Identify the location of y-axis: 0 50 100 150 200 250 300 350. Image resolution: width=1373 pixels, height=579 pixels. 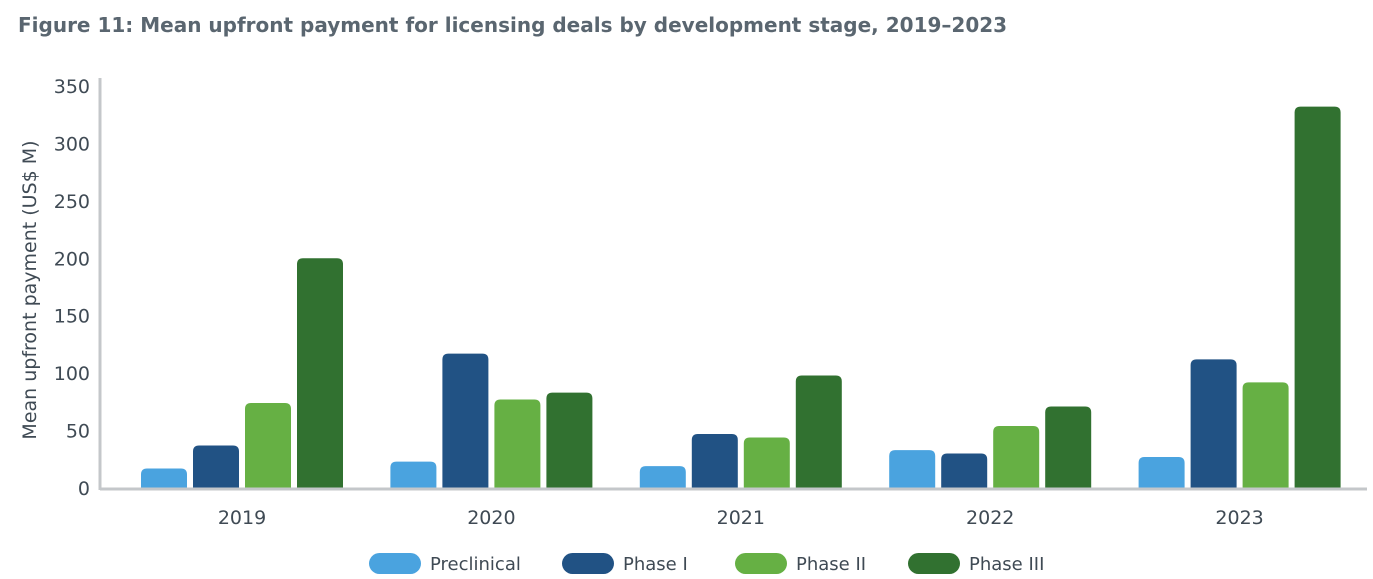
(72, 288).